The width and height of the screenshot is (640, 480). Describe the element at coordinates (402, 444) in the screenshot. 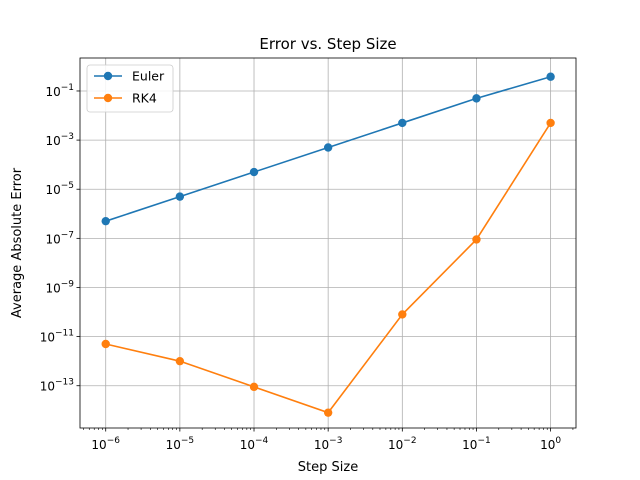

I see `x-tick-label: 10⁻²` at that location.